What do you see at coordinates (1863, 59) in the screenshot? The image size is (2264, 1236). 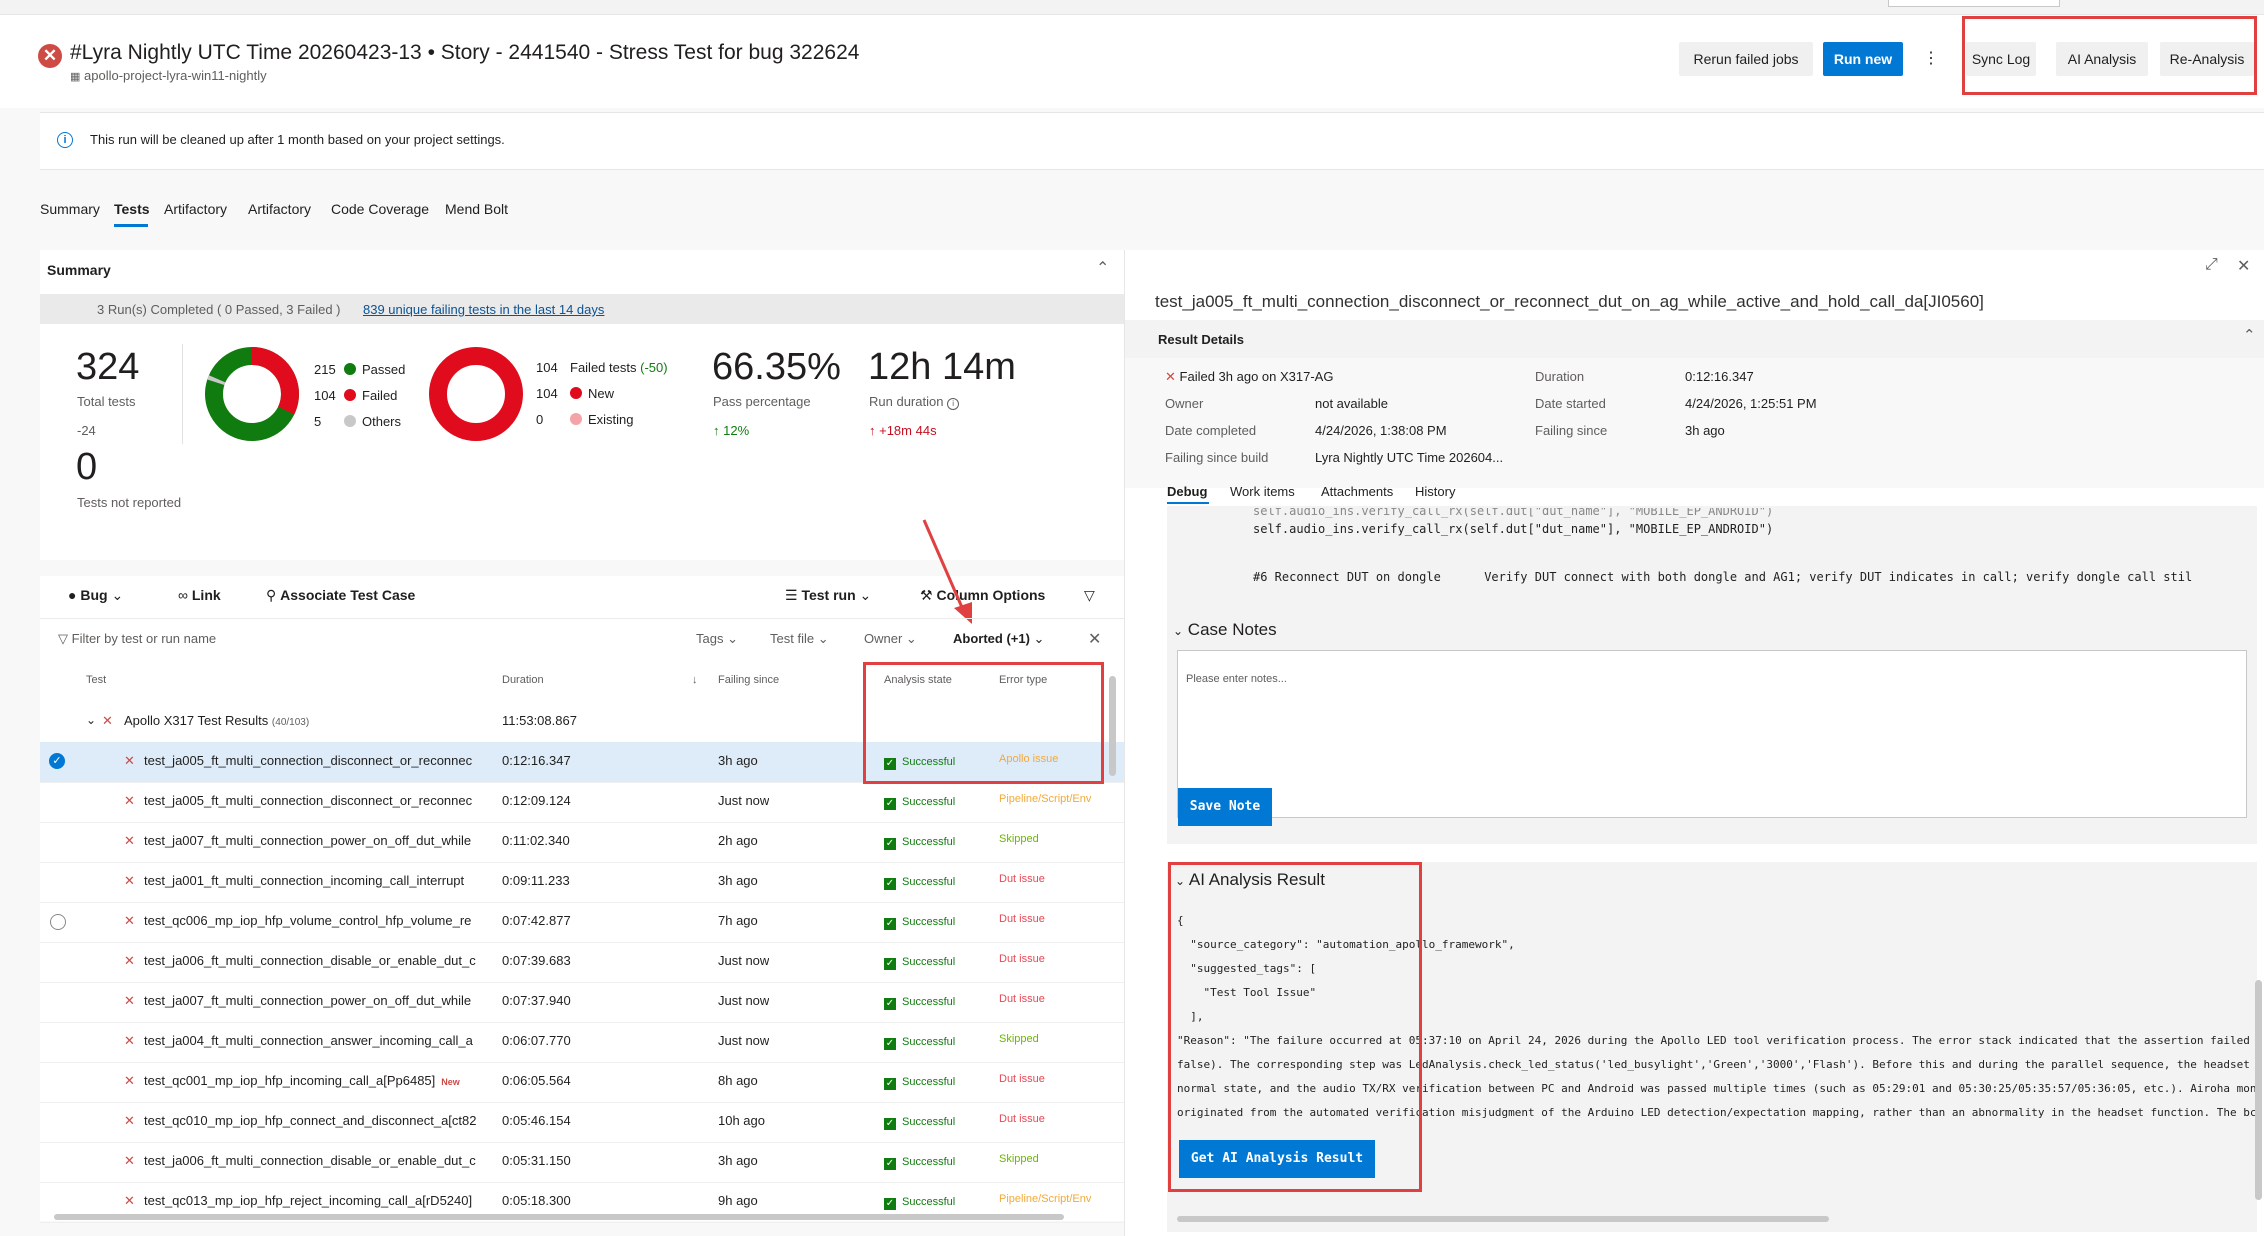 I see `run-new-button: Run new` at bounding box center [1863, 59].